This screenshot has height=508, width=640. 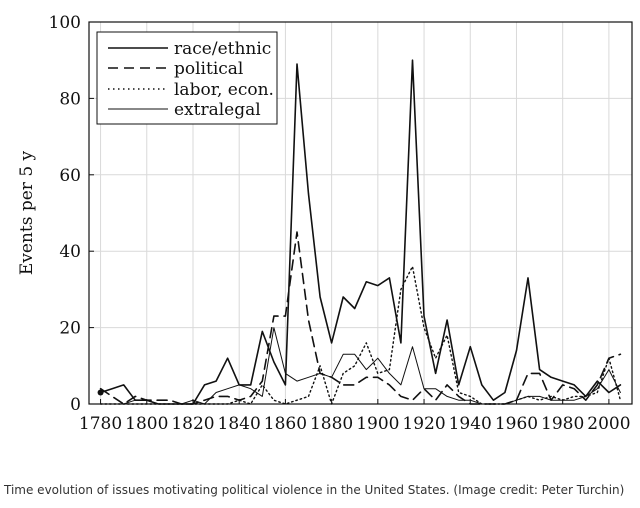 I want to click on series-line-extralegal, so click(x=360, y=366).